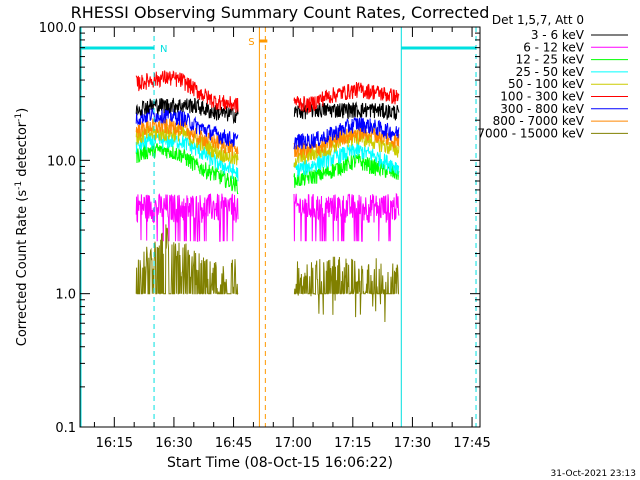 Image resolution: width=640 pixels, height=480 pixels. I want to click on legend-label-25-50-kev: 25 - 50 keV, so click(550, 72).